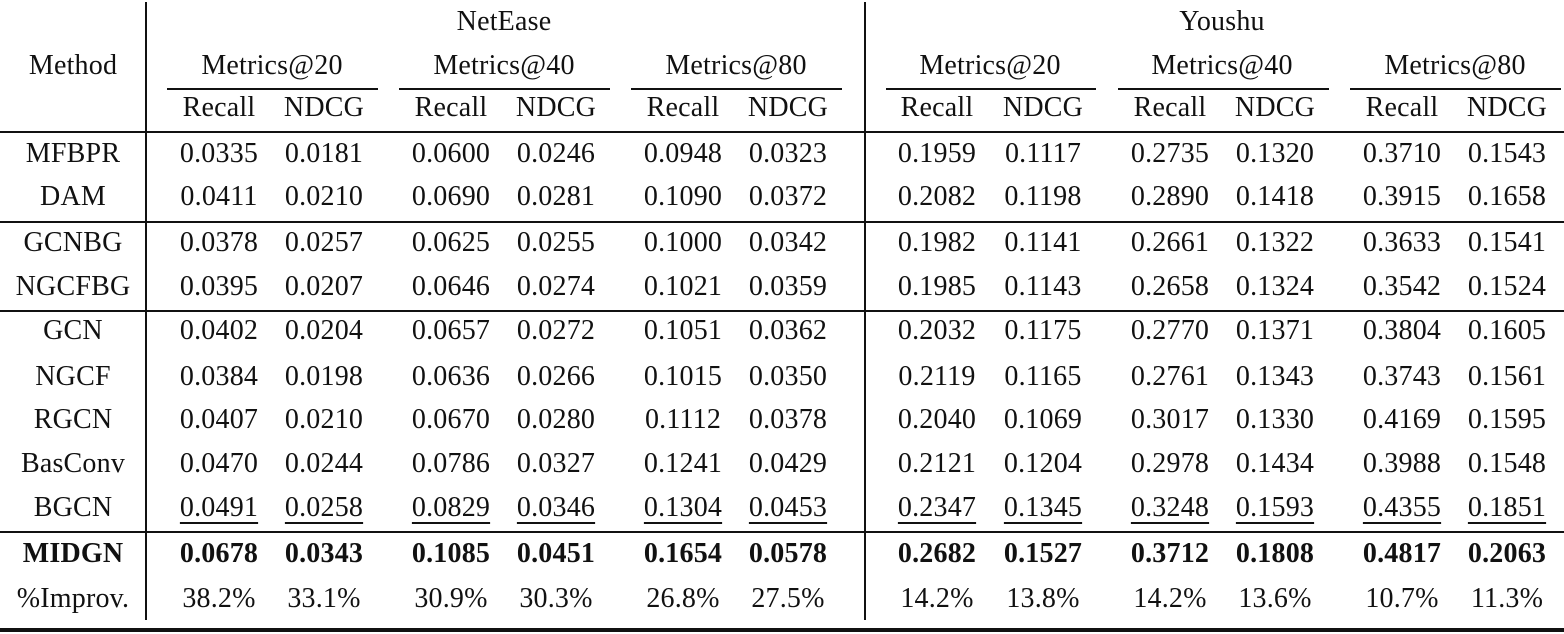  What do you see at coordinates (1170, 507) in the screenshot?
I see `metric-value: 0.3248` at bounding box center [1170, 507].